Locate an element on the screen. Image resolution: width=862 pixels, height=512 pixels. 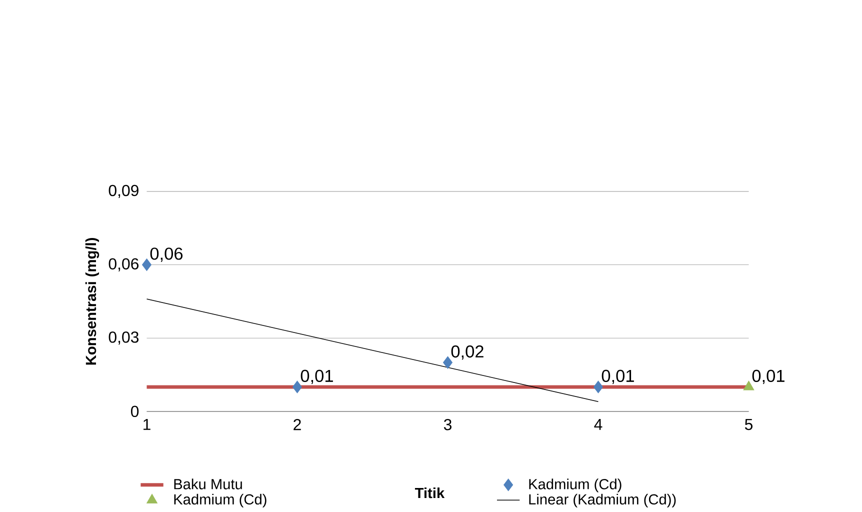
data-label: 0,06 is located at coordinates (166, 255).